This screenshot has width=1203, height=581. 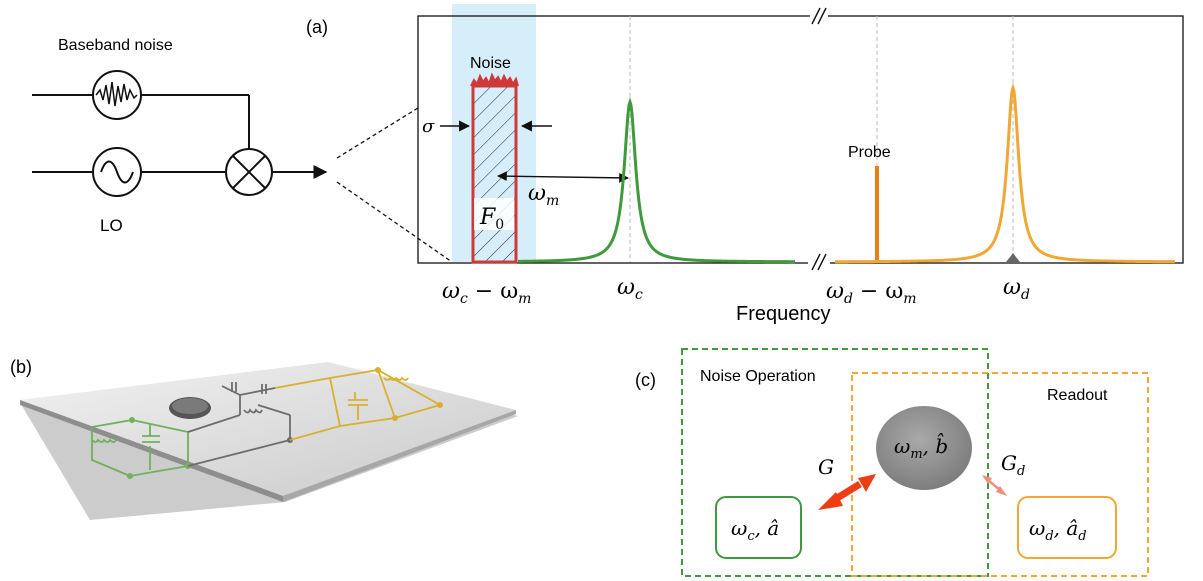 I want to click on panel-a-label: (a), so click(x=317, y=27).